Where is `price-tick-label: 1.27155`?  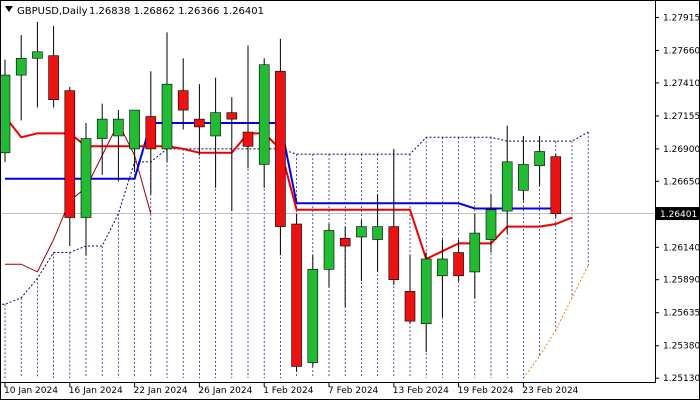
price-tick-label: 1.27155 is located at coordinates (681, 117).